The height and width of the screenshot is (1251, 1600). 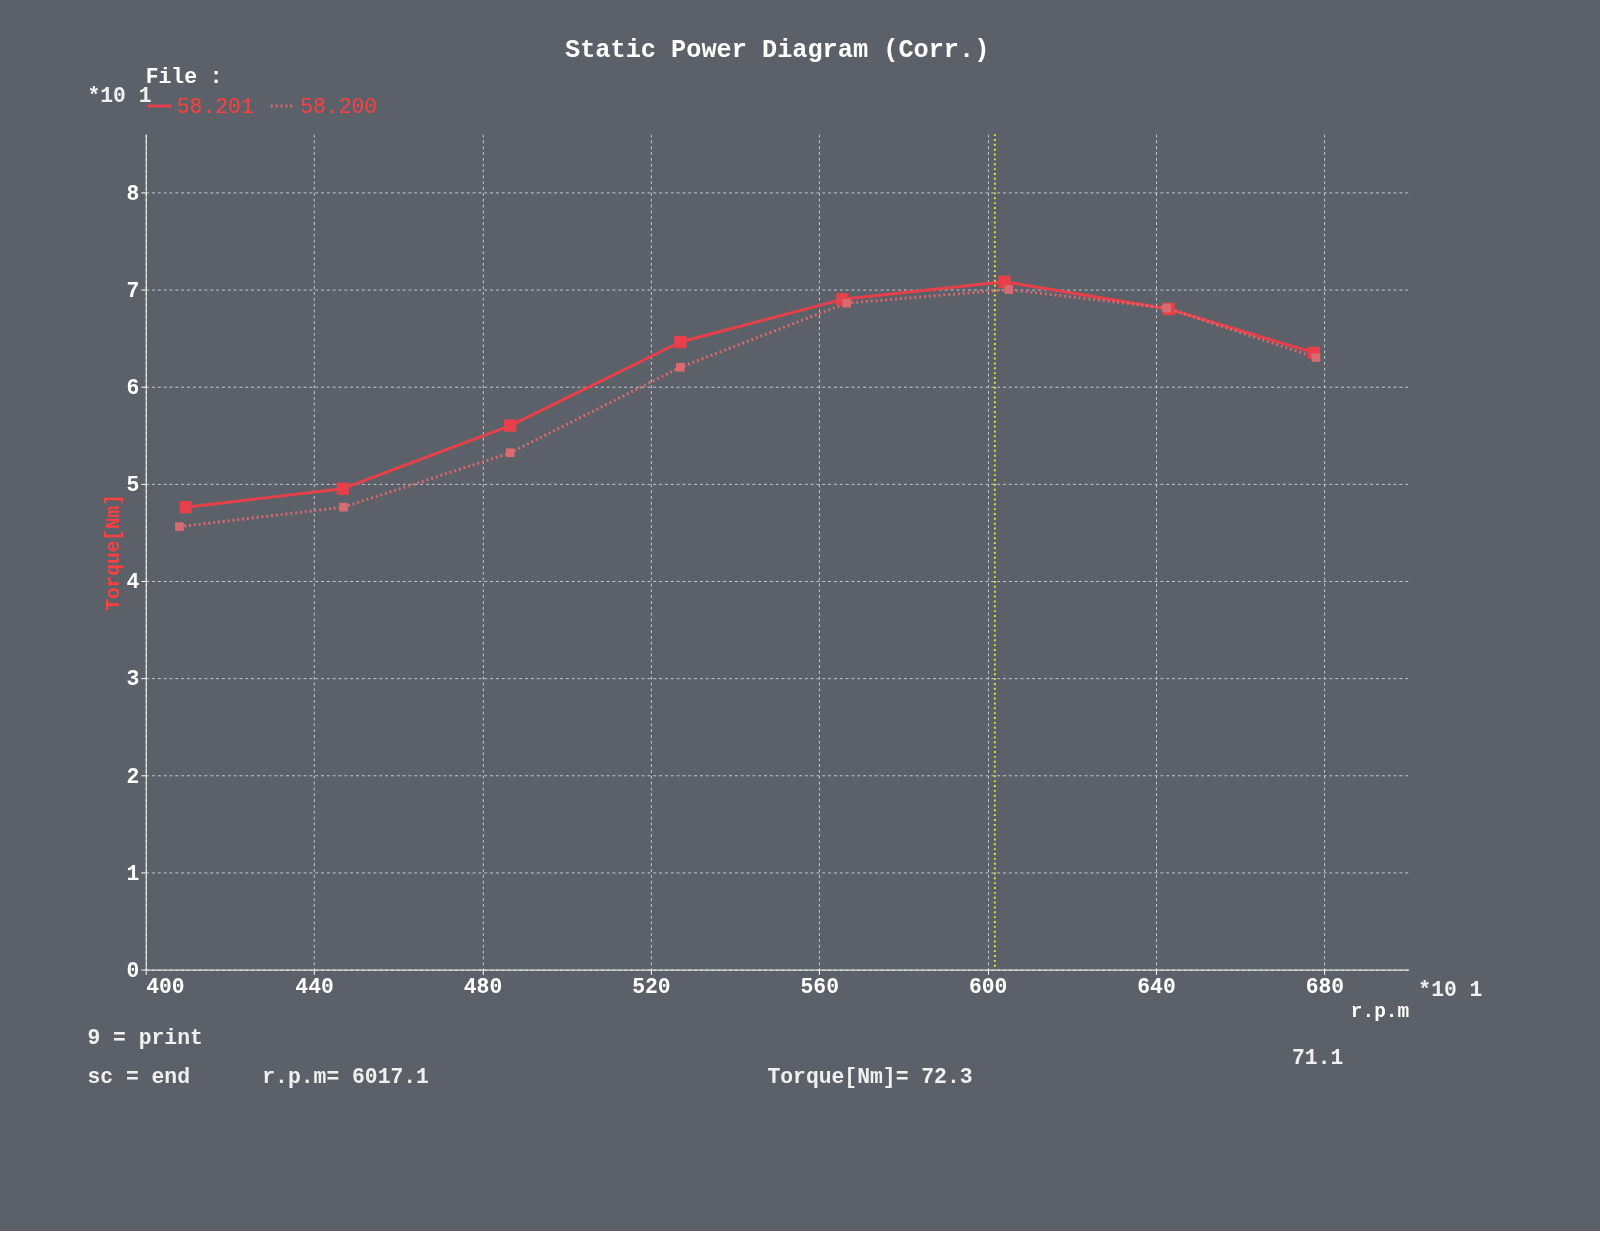 I want to click on y-tick-label: 3, so click(x=133, y=679).